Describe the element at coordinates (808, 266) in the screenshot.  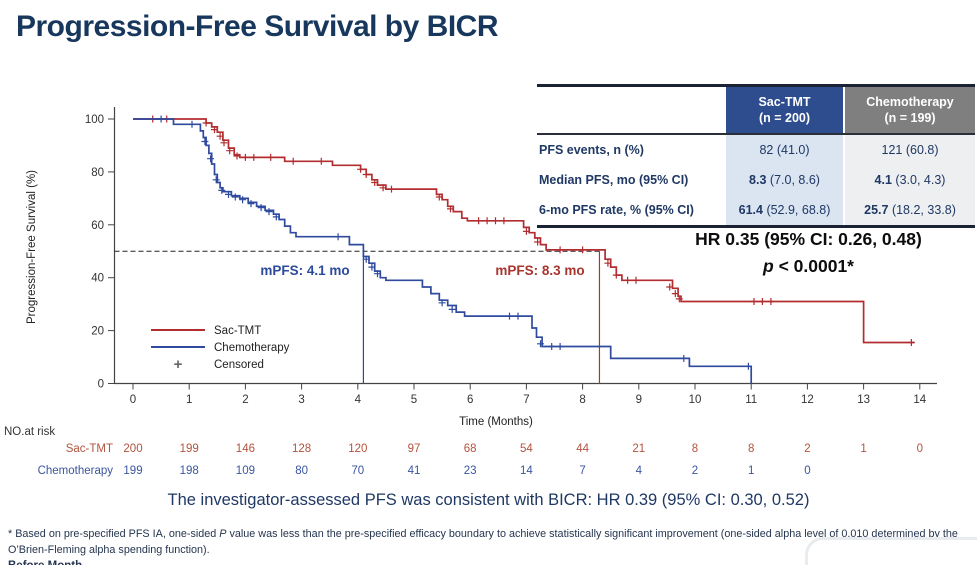
I see `p-value-text: p < 0.0001*` at that location.